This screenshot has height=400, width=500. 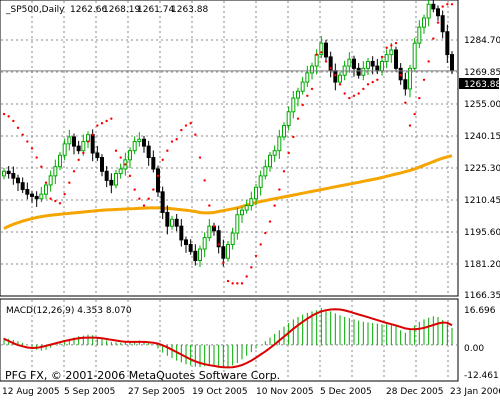 I want to click on macd-axis: 16.696 0.00 -12.461, so click(x=481, y=343).